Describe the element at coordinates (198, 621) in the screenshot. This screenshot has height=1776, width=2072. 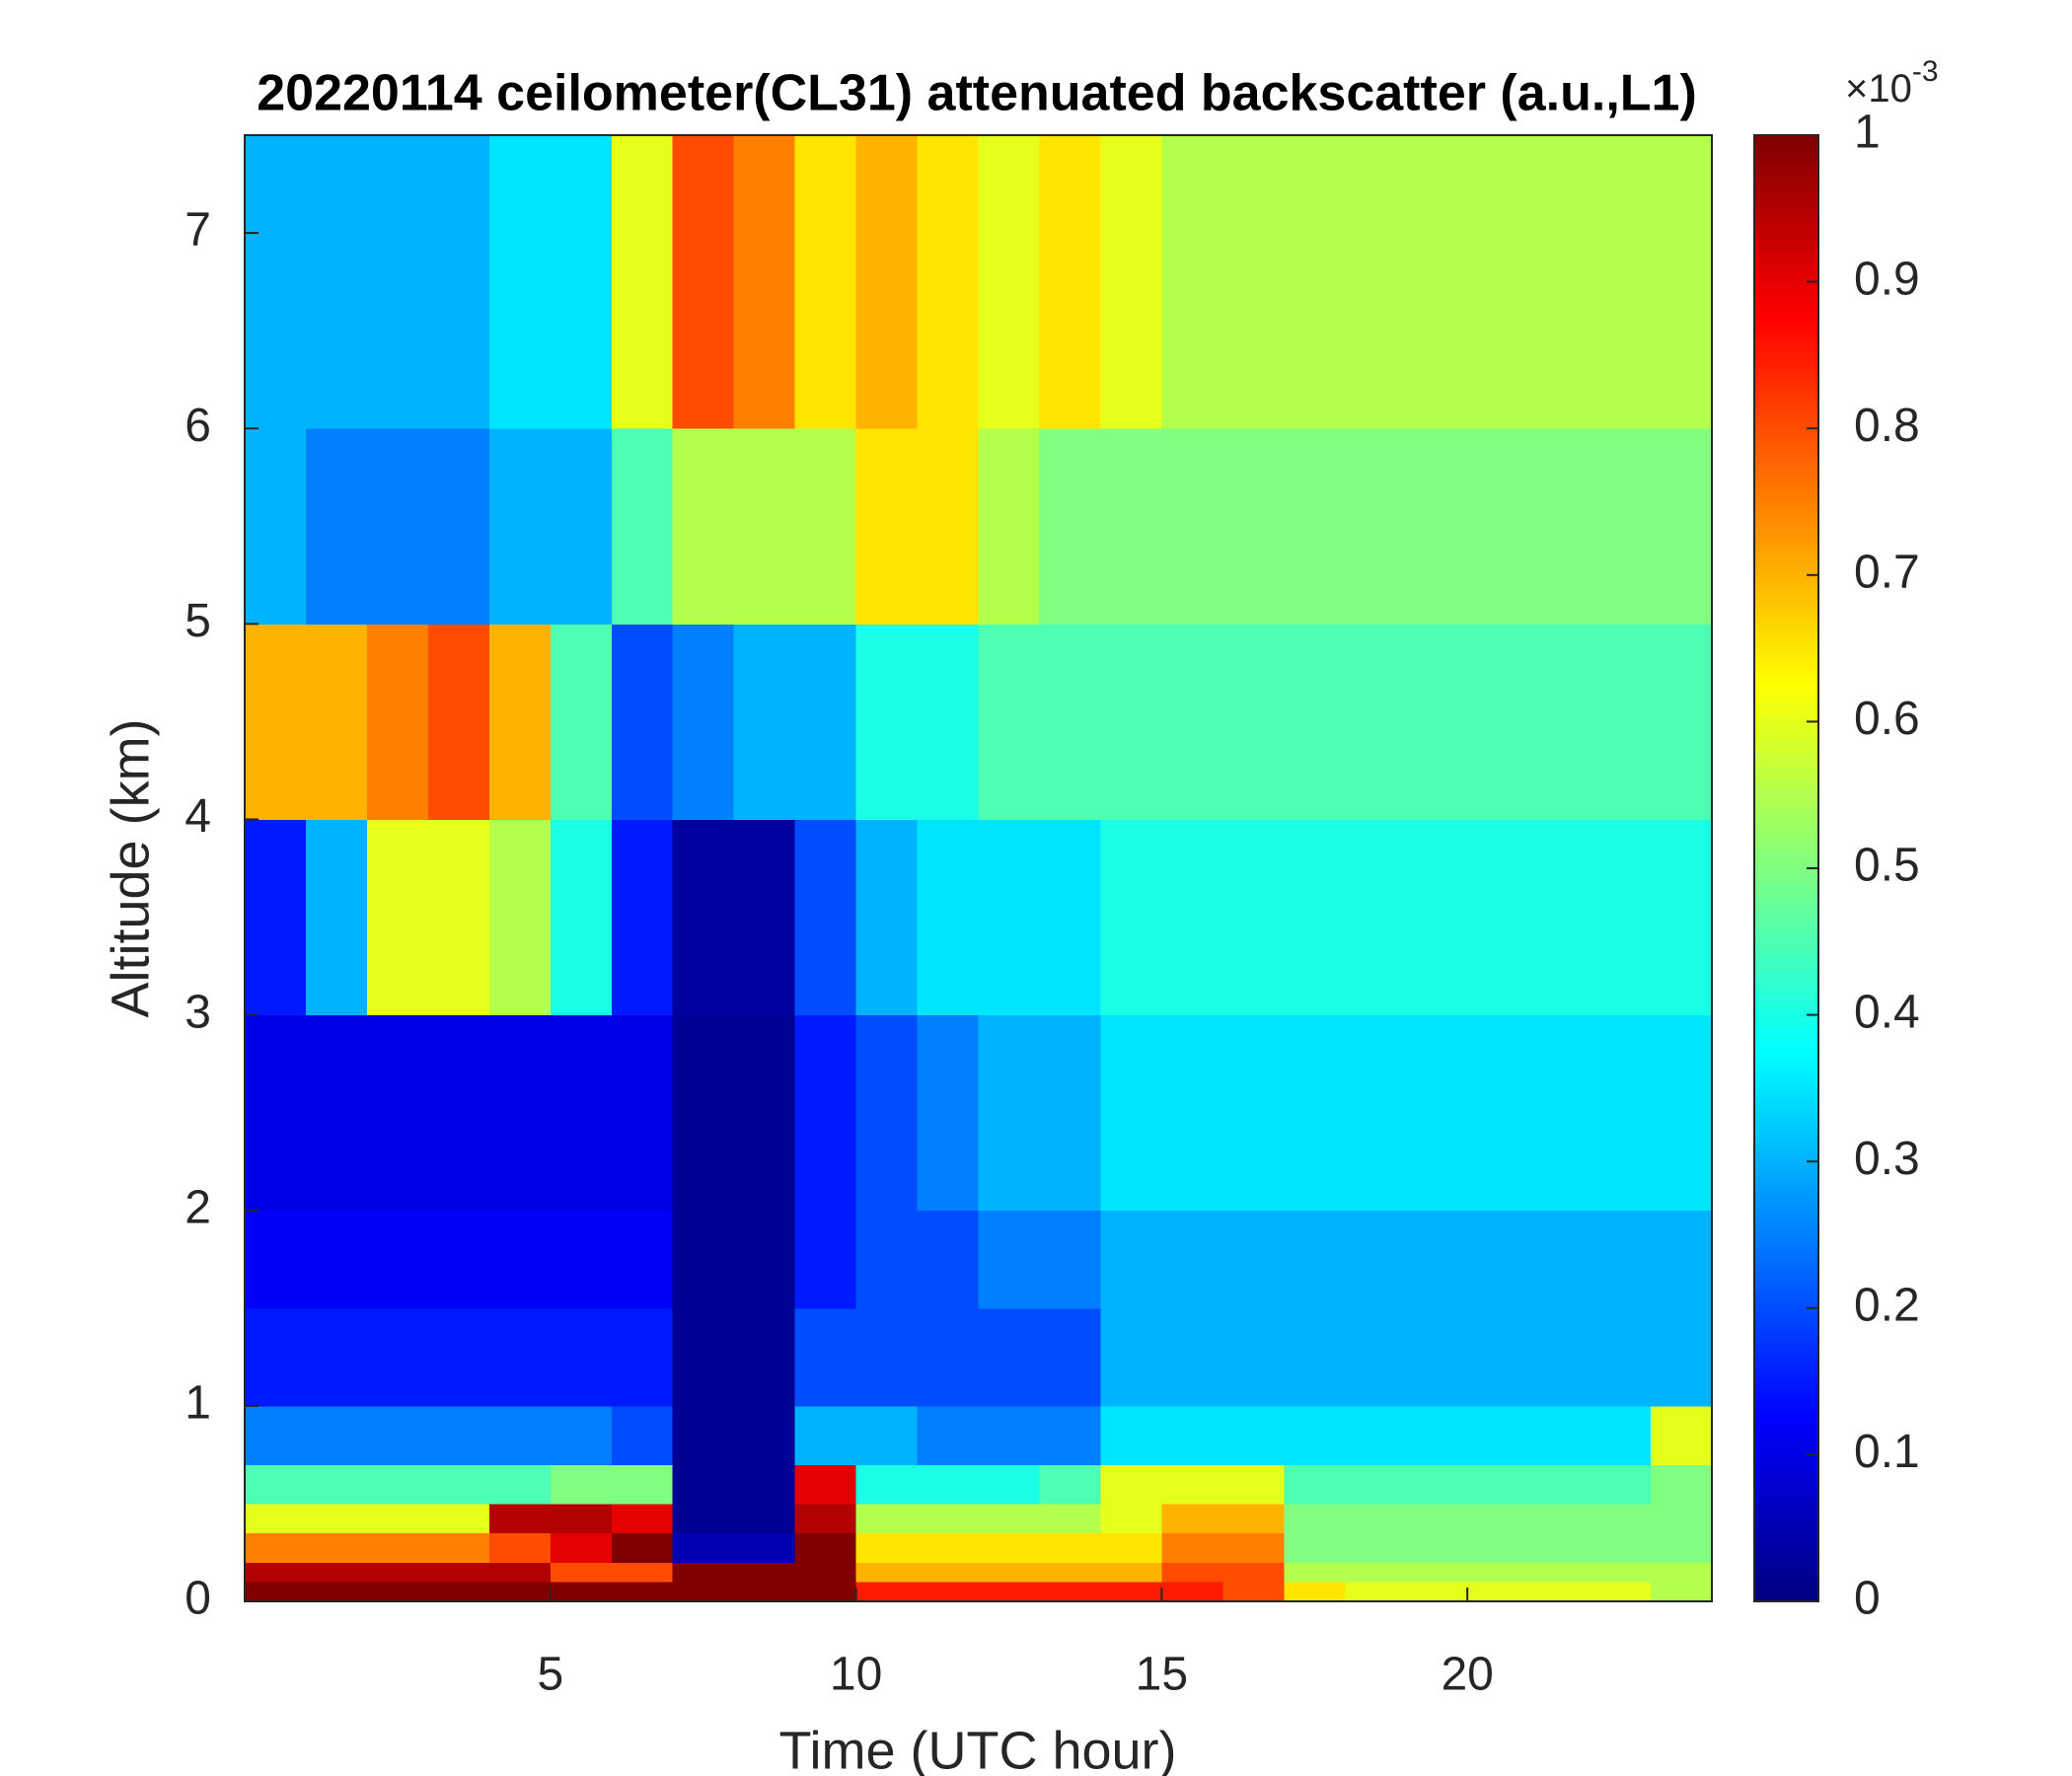
I see `y-tick-label: 5` at that location.